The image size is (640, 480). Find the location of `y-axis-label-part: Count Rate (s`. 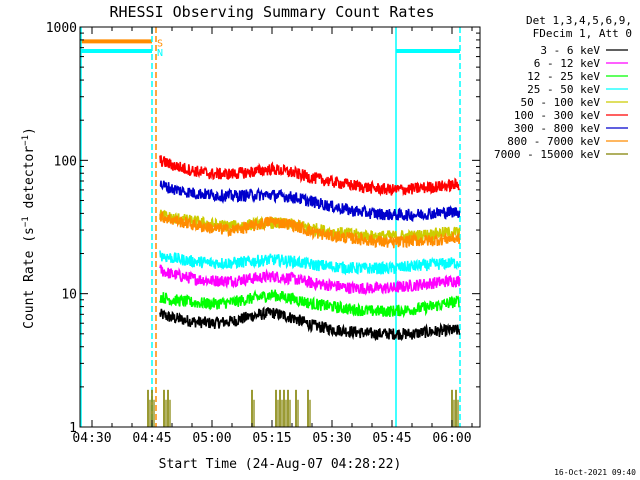

y-axis-label-part: Count Rate (s is located at coordinates (29, 278).